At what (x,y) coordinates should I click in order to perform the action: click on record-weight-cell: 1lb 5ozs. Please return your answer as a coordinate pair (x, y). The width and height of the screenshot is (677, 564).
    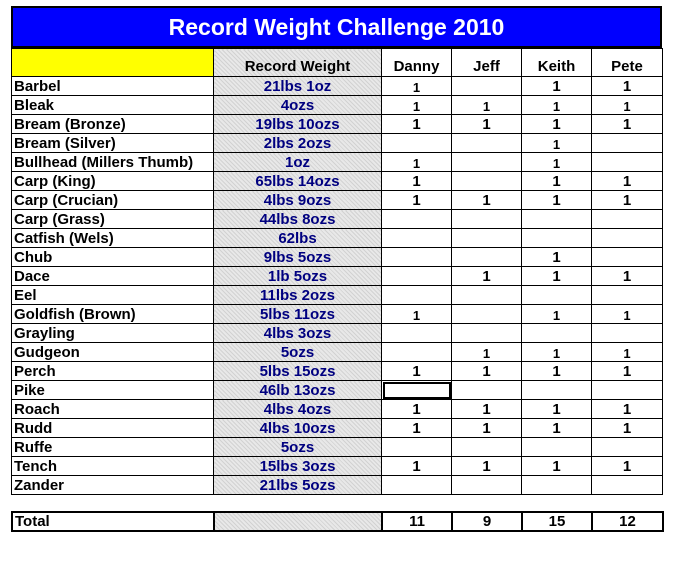
    Looking at the image, I should click on (297, 276).